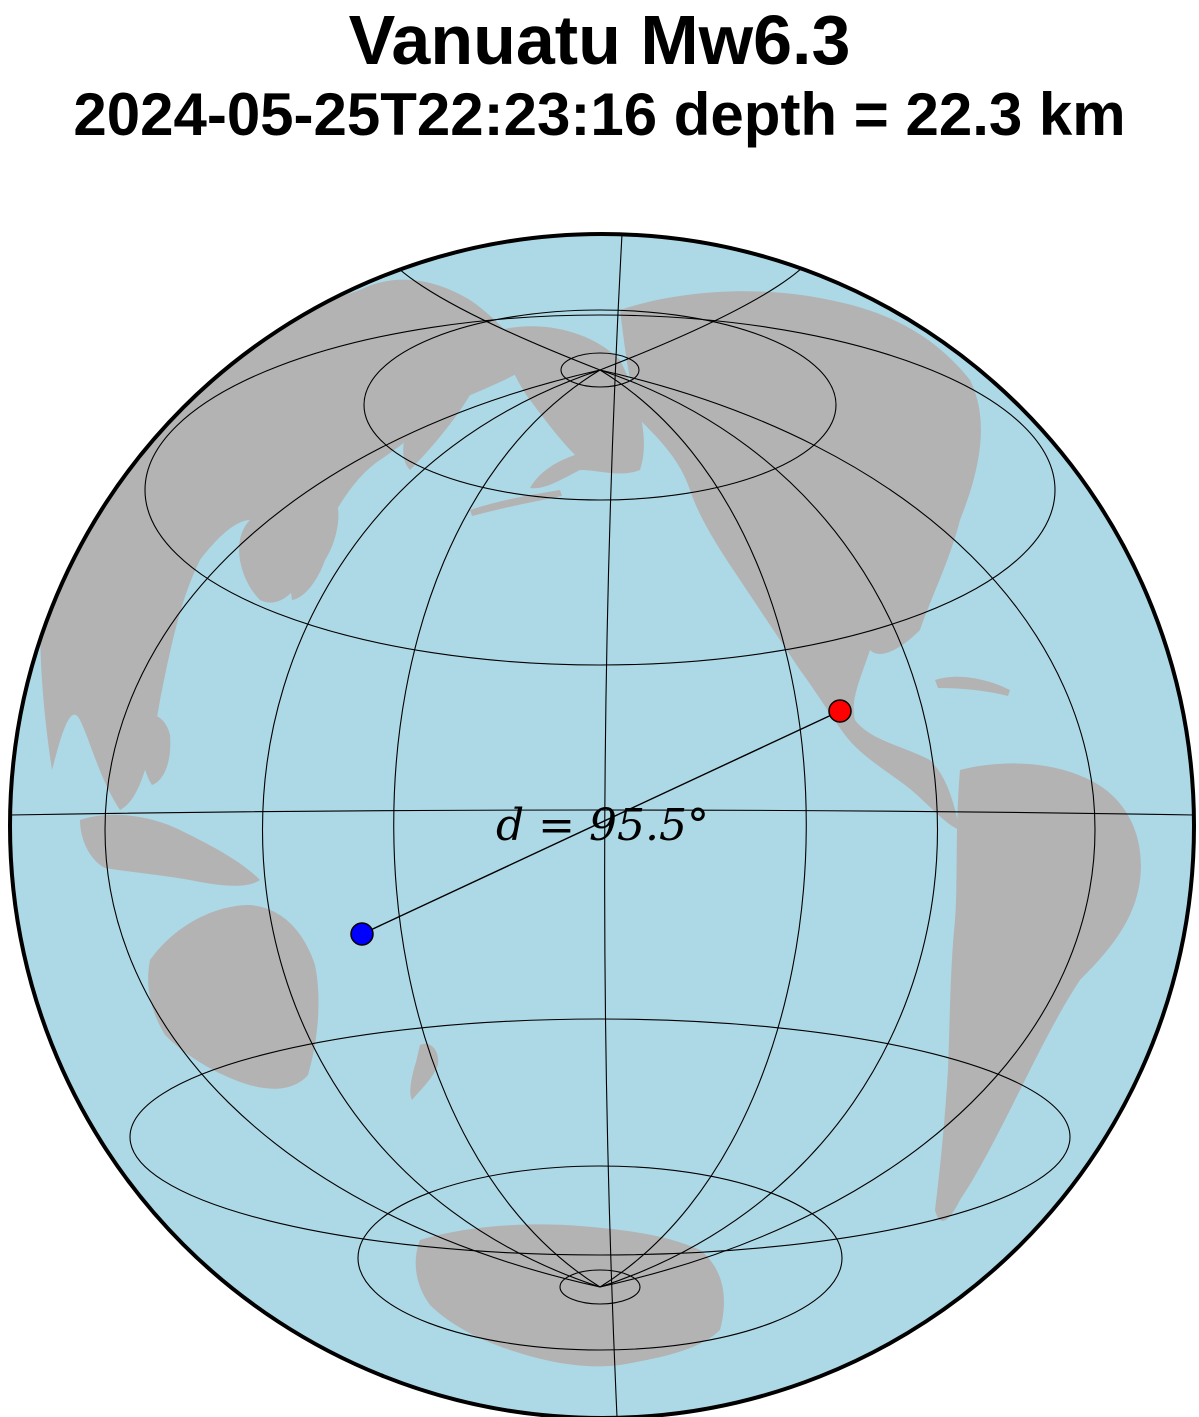 The width and height of the screenshot is (1199, 1417). I want to click on great-circle-path, so click(601, 822).